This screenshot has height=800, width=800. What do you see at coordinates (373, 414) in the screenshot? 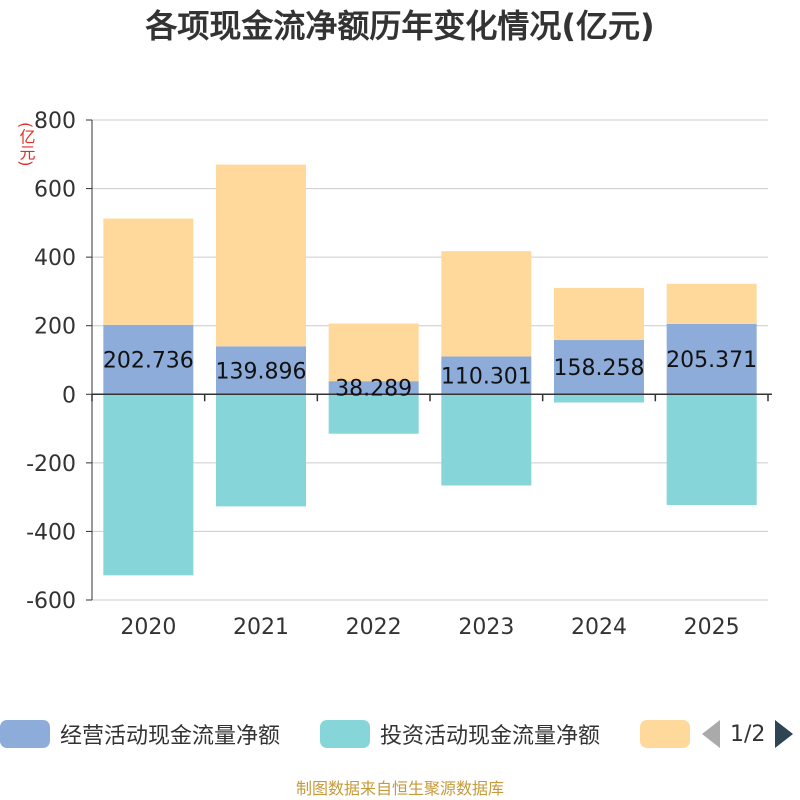
I see `bar-series1-2022` at bounding box center [373, 414].